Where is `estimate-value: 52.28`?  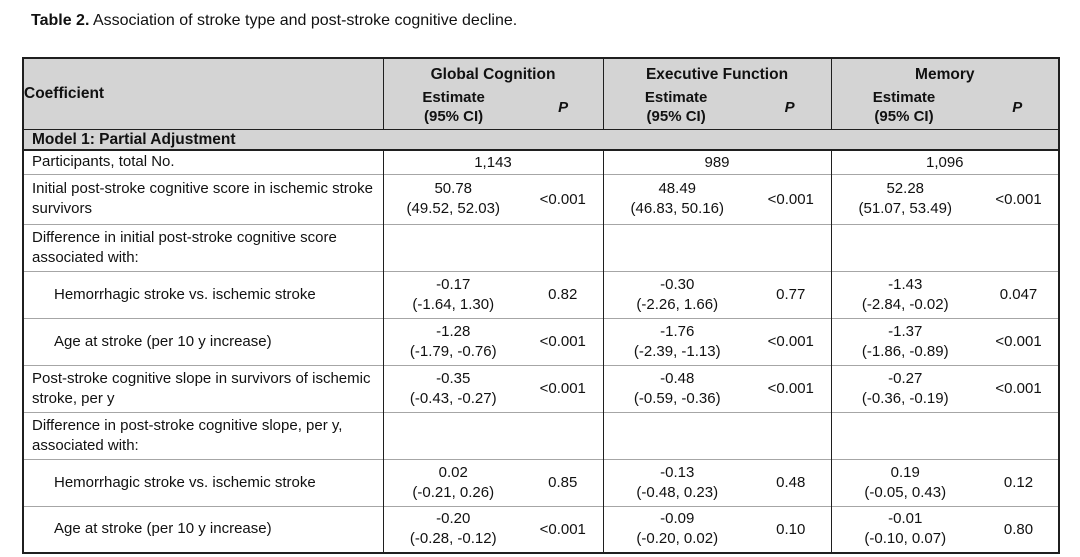
estimate-value: 52.28 is located at coordinates (905, 188).